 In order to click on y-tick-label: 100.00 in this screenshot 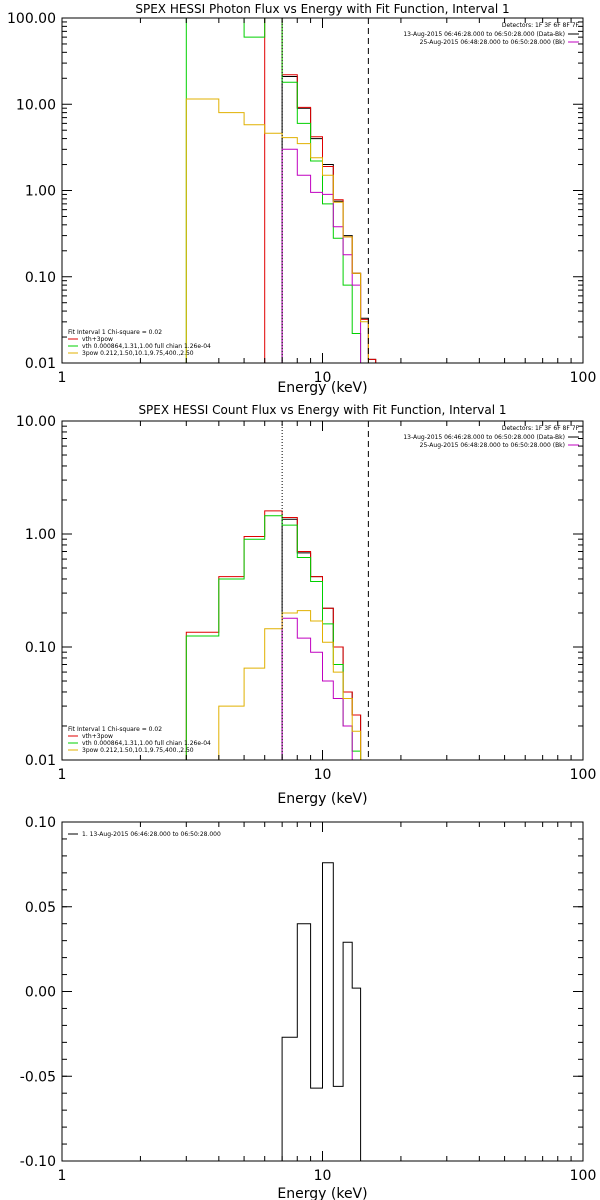, I will do `click(31, 19)`.